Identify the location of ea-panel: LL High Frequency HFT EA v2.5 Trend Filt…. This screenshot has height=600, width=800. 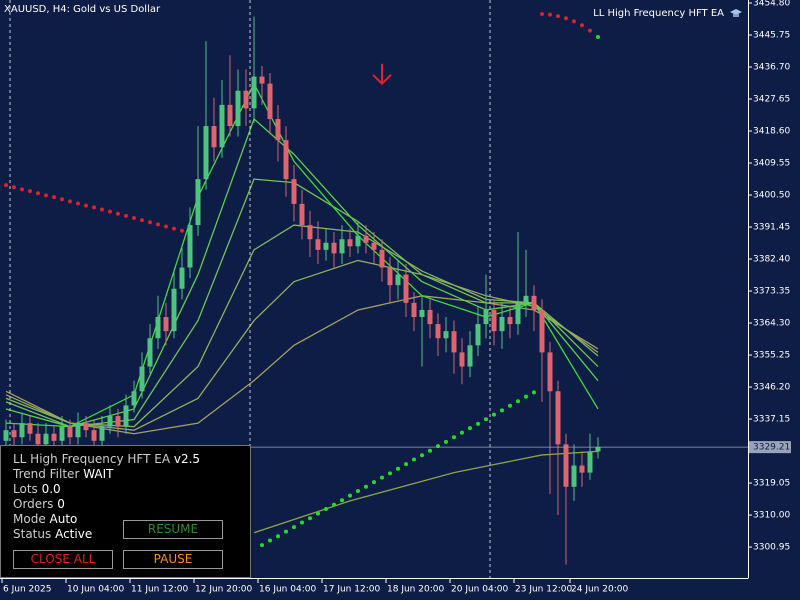
(125, 511).